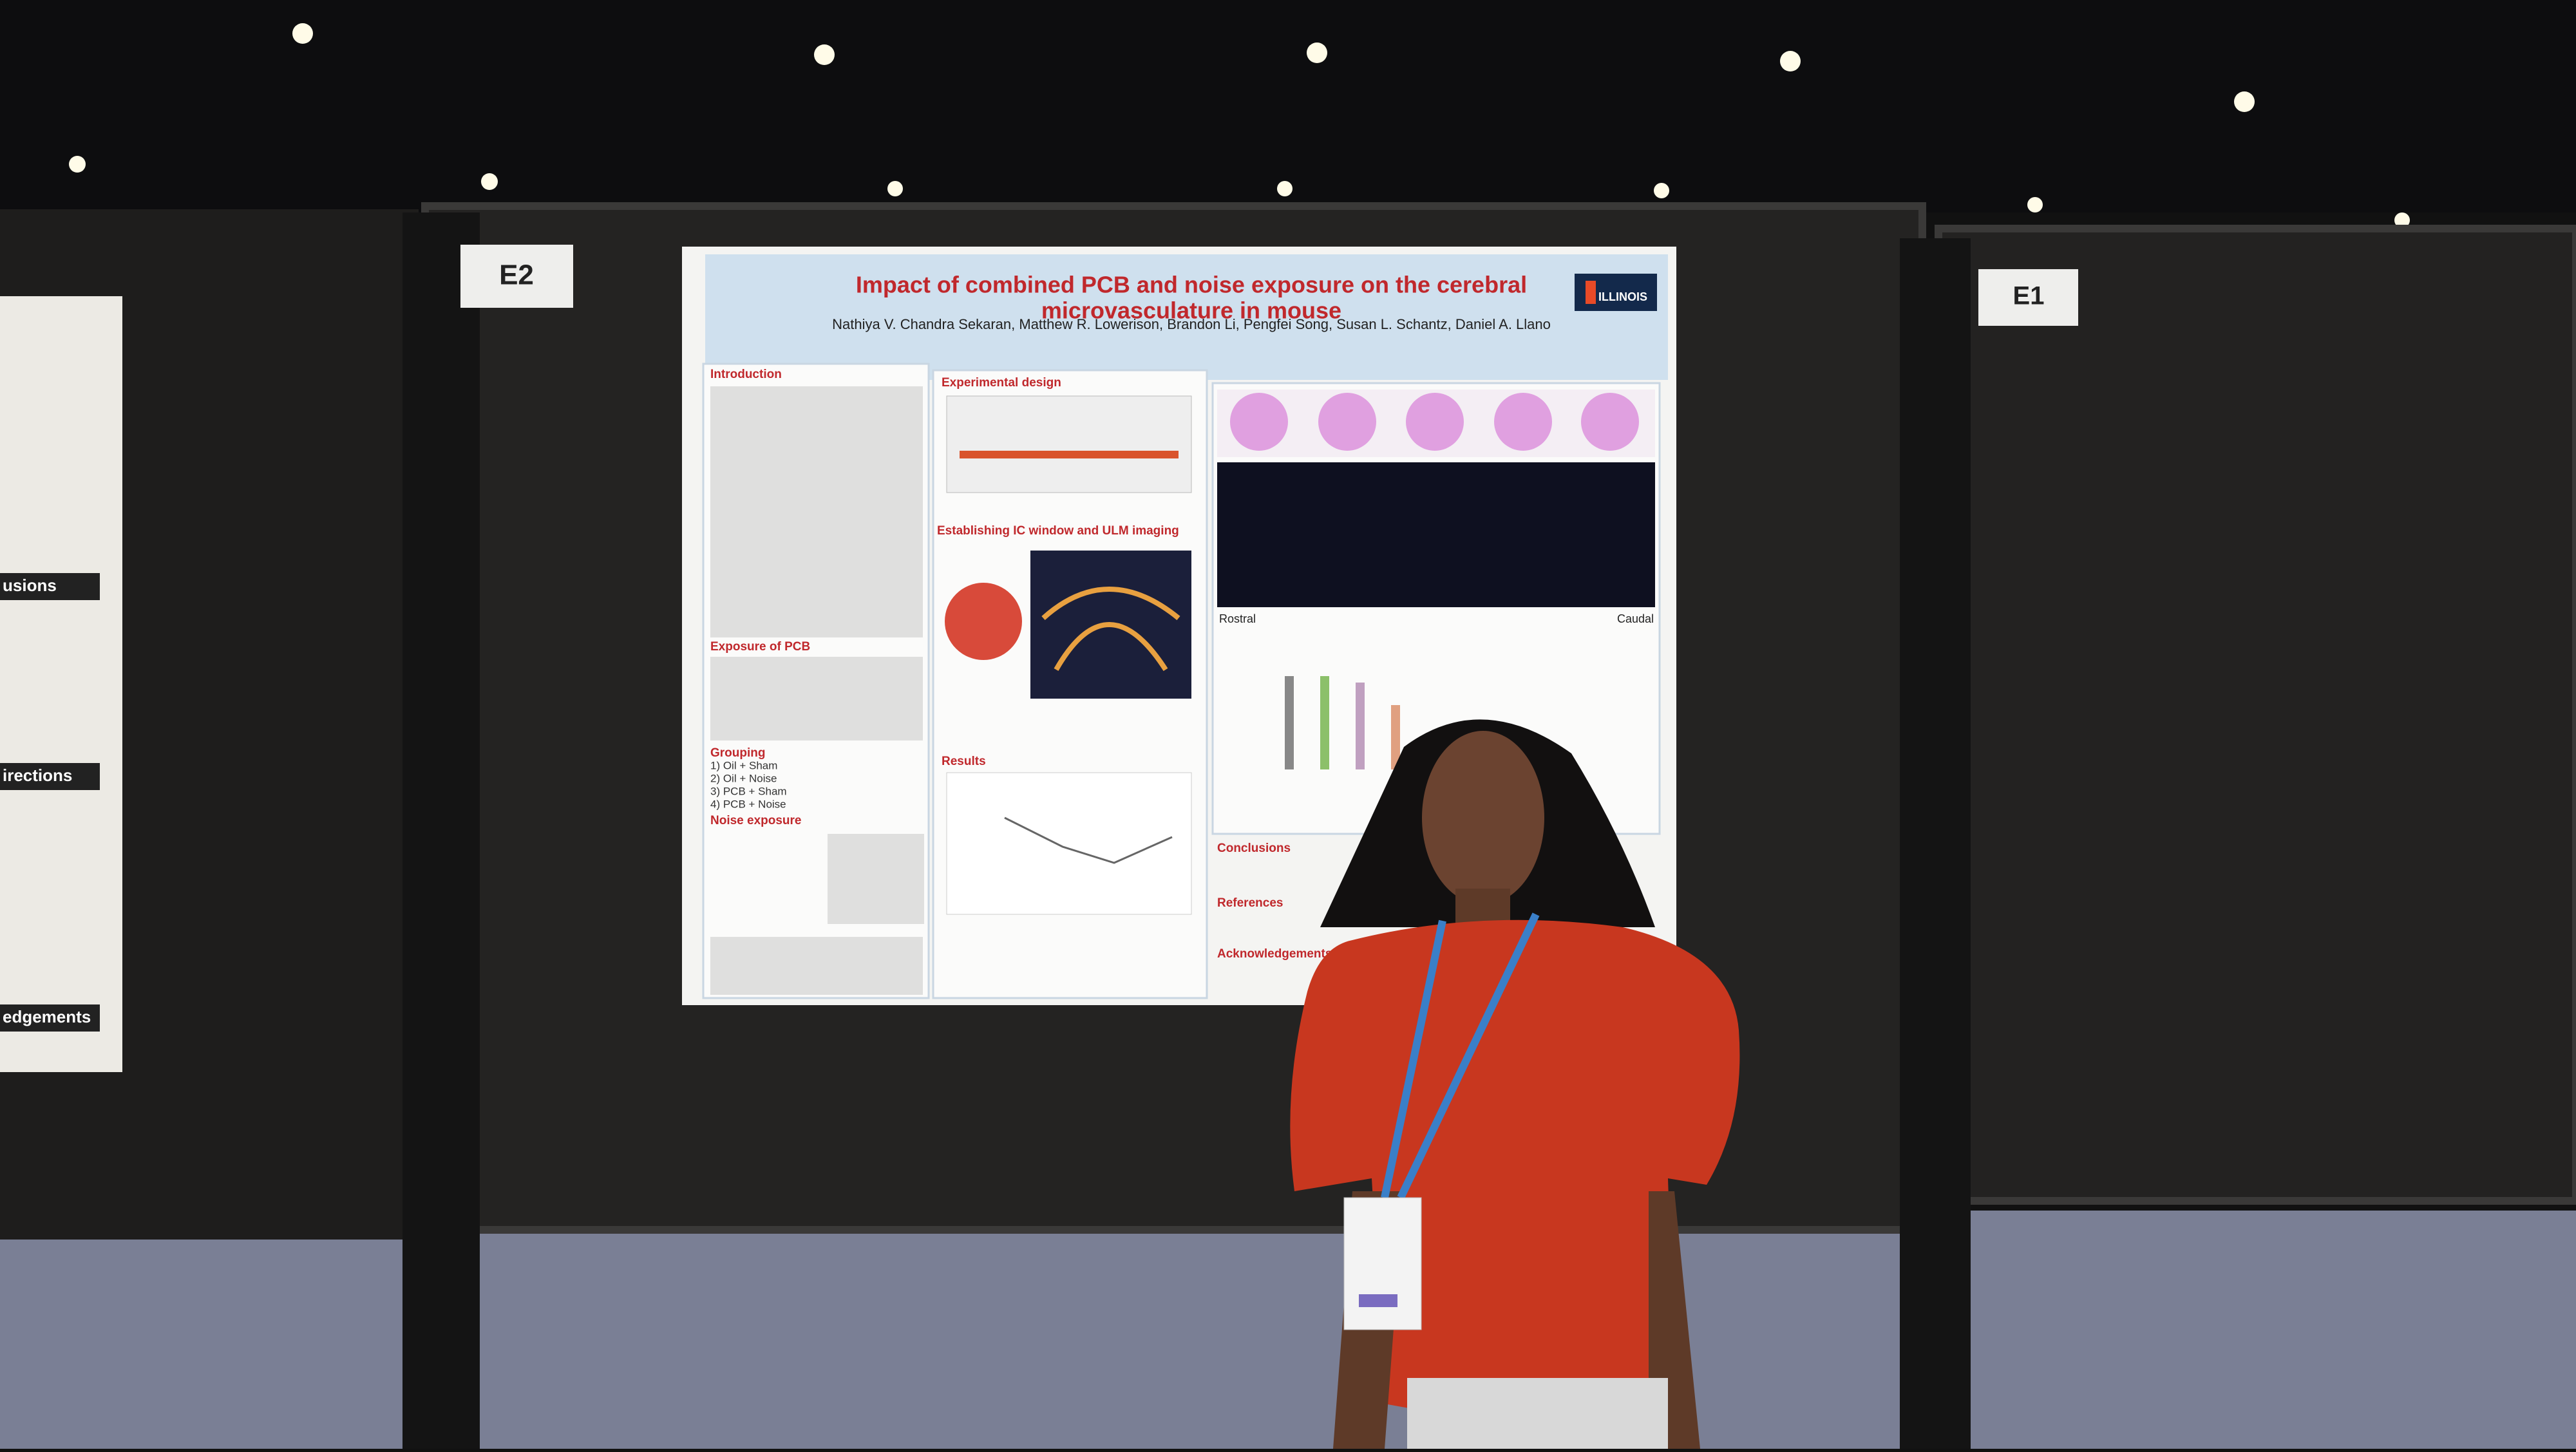 Image resolution: width=2576 pixels, height=1452 pixels. What do you see at coordinates (1636, 618) in the screenshot?
I see `axis-label: Caudal` at bounding box center [1636, 618].